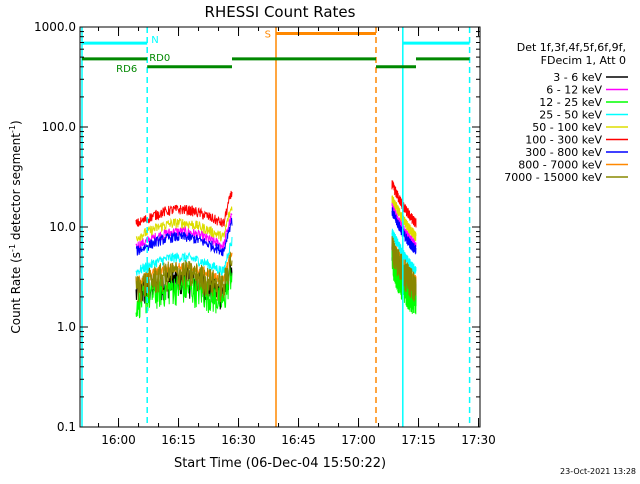  What do you see at coordinates (358, 440) in the screenshot?
I see `x-tick-label-4: 17:00` at bounding box center [358, 440].